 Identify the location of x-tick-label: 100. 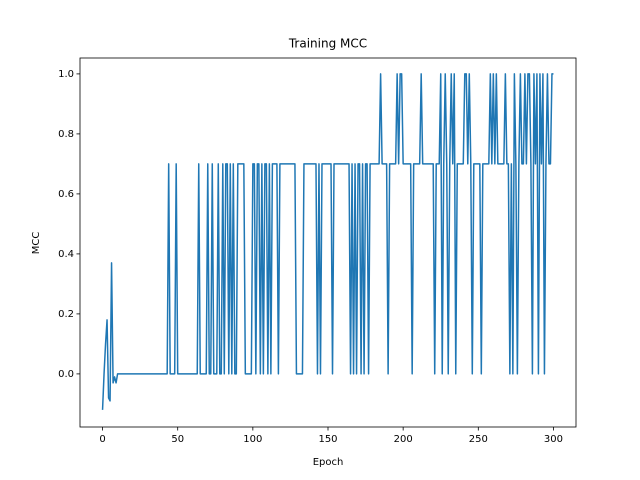
(252, 439).